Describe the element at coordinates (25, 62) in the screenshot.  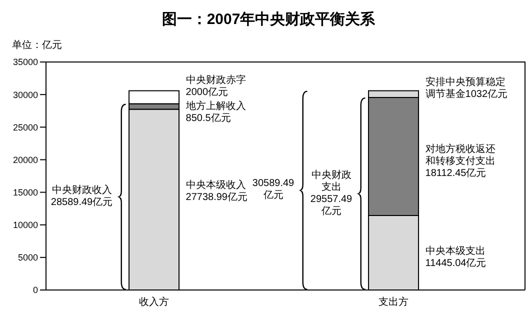
I see `y-tick-label: 35000` at that location.